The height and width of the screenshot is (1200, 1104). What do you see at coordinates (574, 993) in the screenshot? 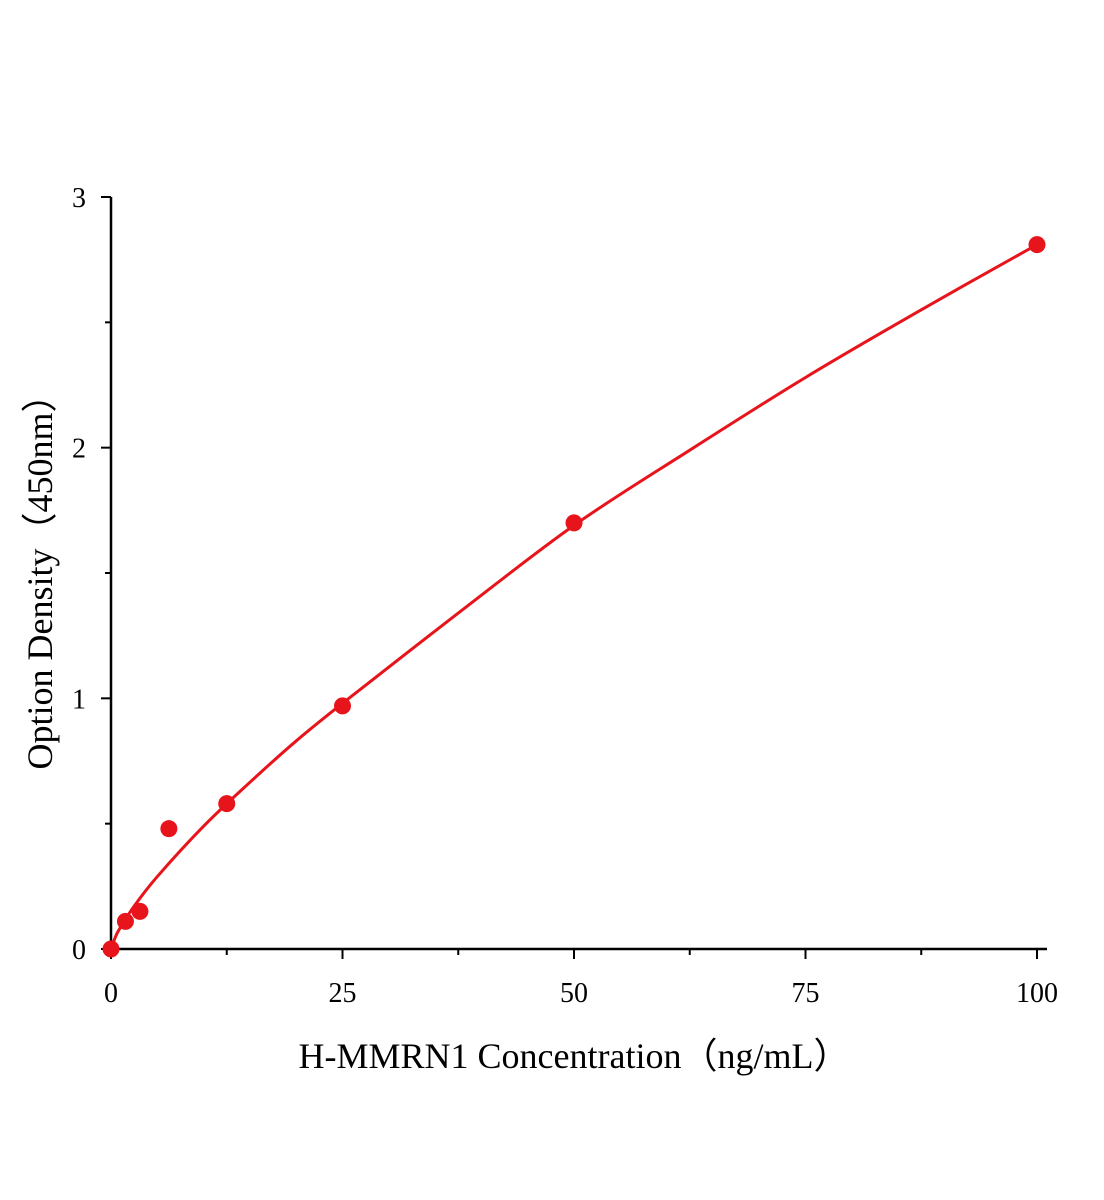
I see `x-tick-label: 50` at bounding box center [574, 993].